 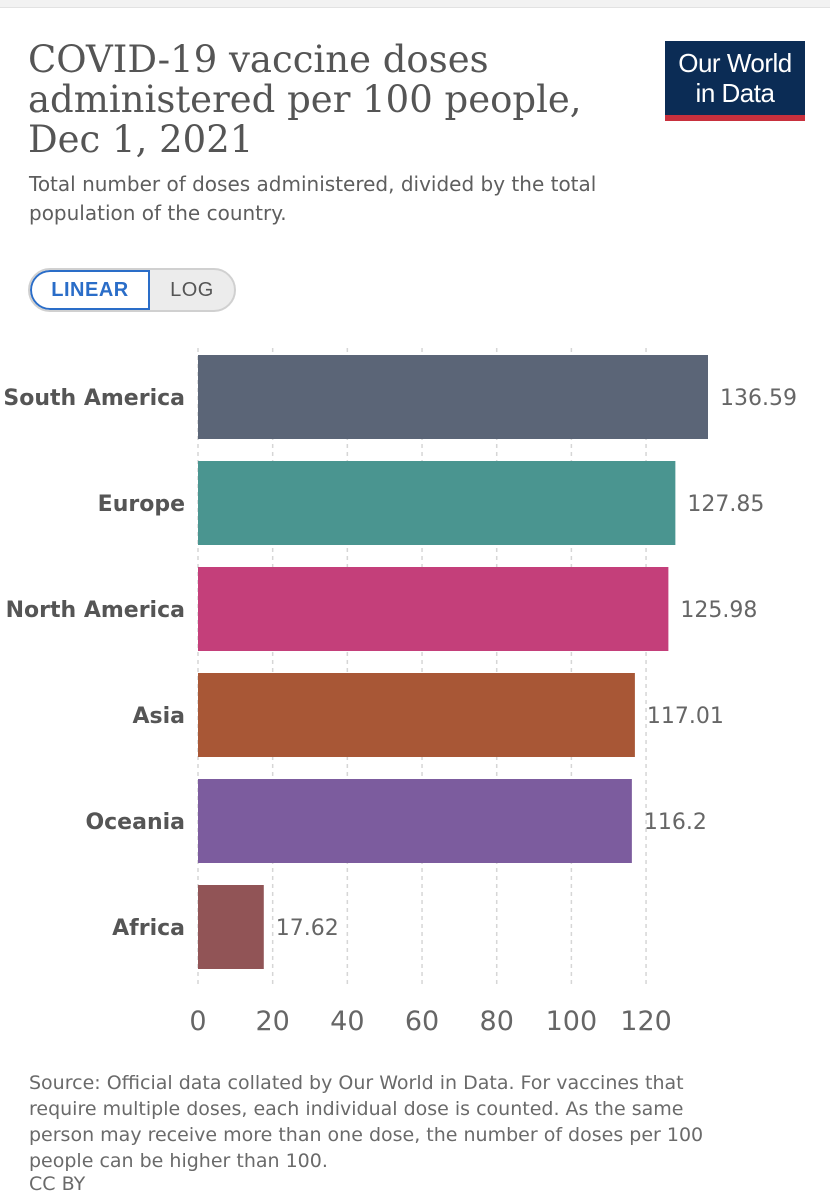 What do you see at coordinates (433, 609) in the screenshot?
I see `bar-north-america` at bounding box center [433, 609].